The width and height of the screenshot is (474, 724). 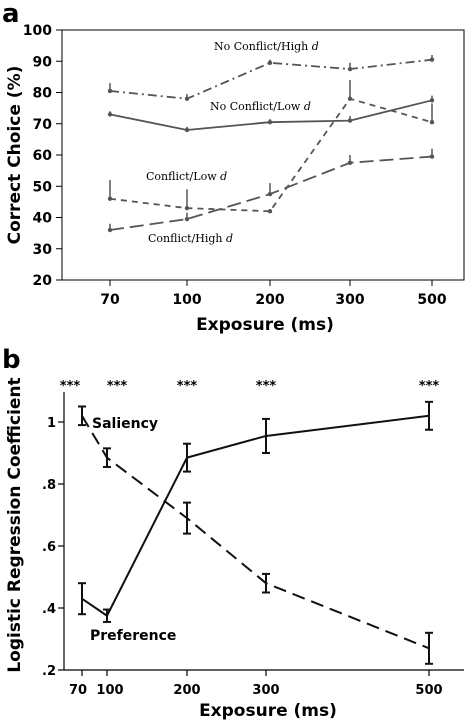 What do you see at coordinates (43, 94) in the screenshot?
I see `y-tick-label: 80` at bounding box center [43, 94].